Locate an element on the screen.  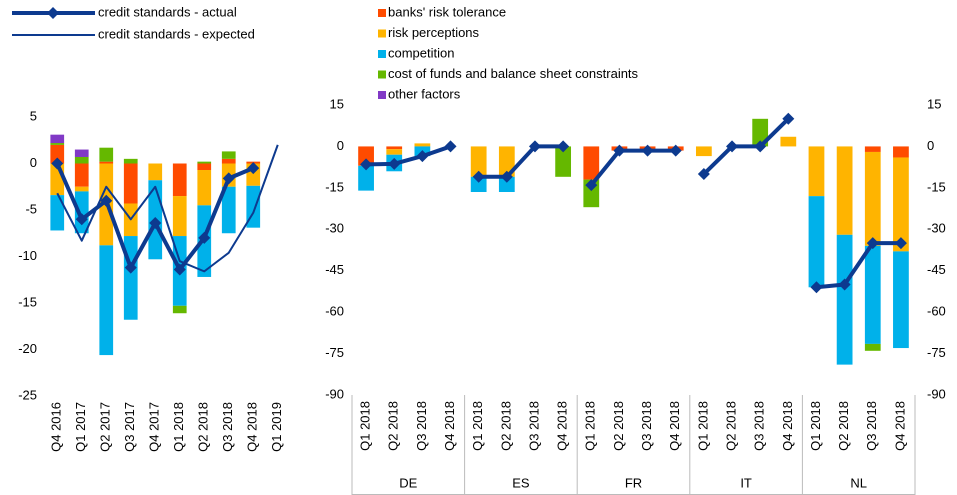
x-tick-label: Q1 2017 is located at coordinates (80, 427).